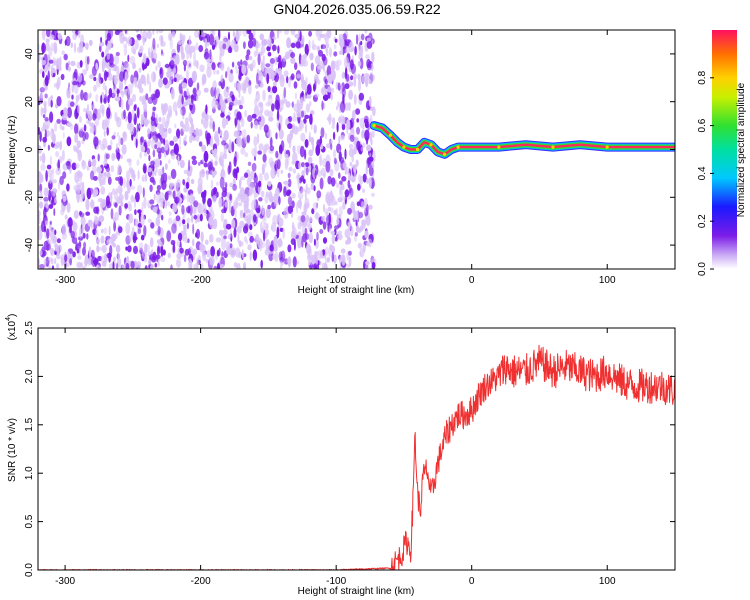 The image size is (750, 600). I want to click on colorbar-tick-label: 0.8, so click(702, 77).